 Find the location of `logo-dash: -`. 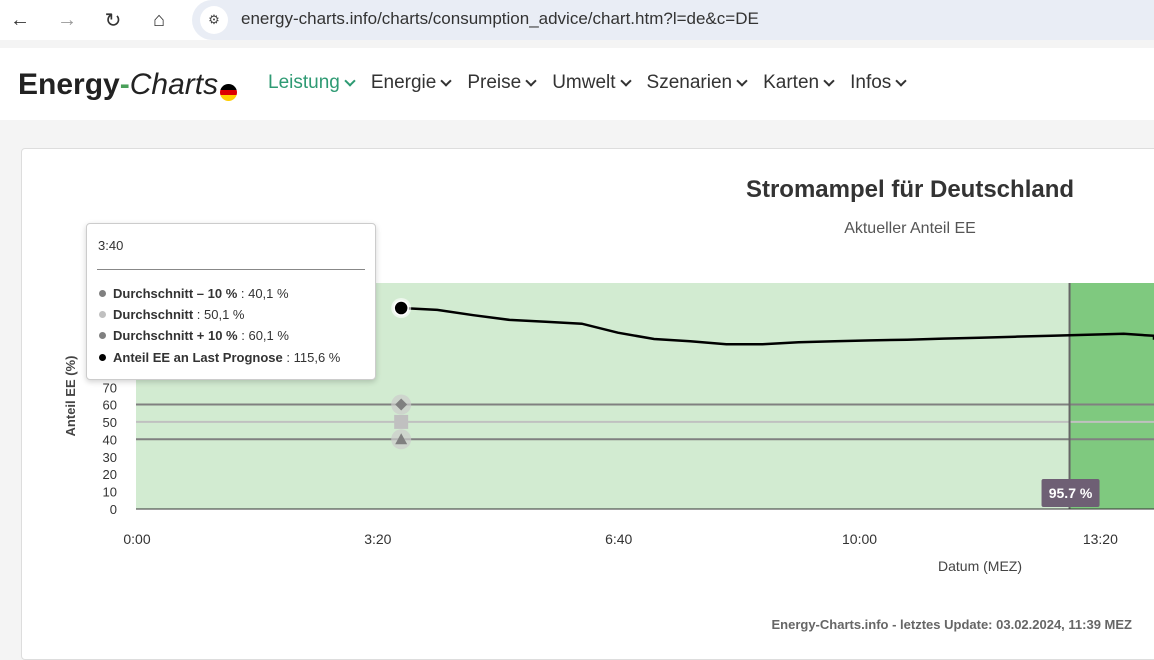

logo-dash: - is located at coordinates (124, 84).